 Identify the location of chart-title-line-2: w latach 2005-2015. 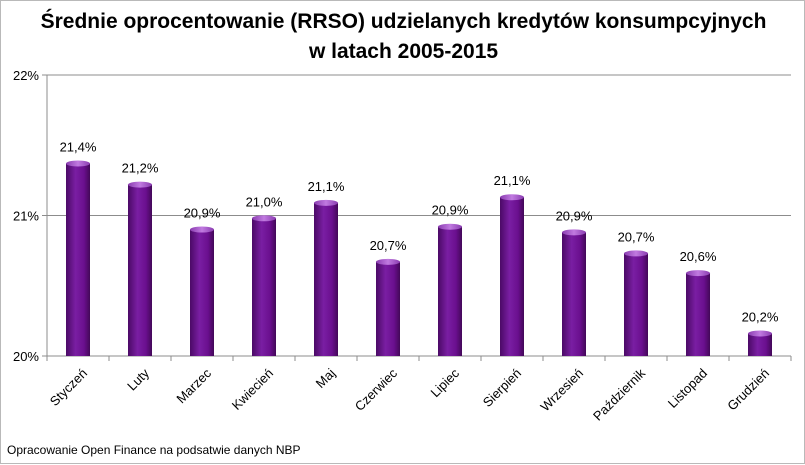
(403, 51).